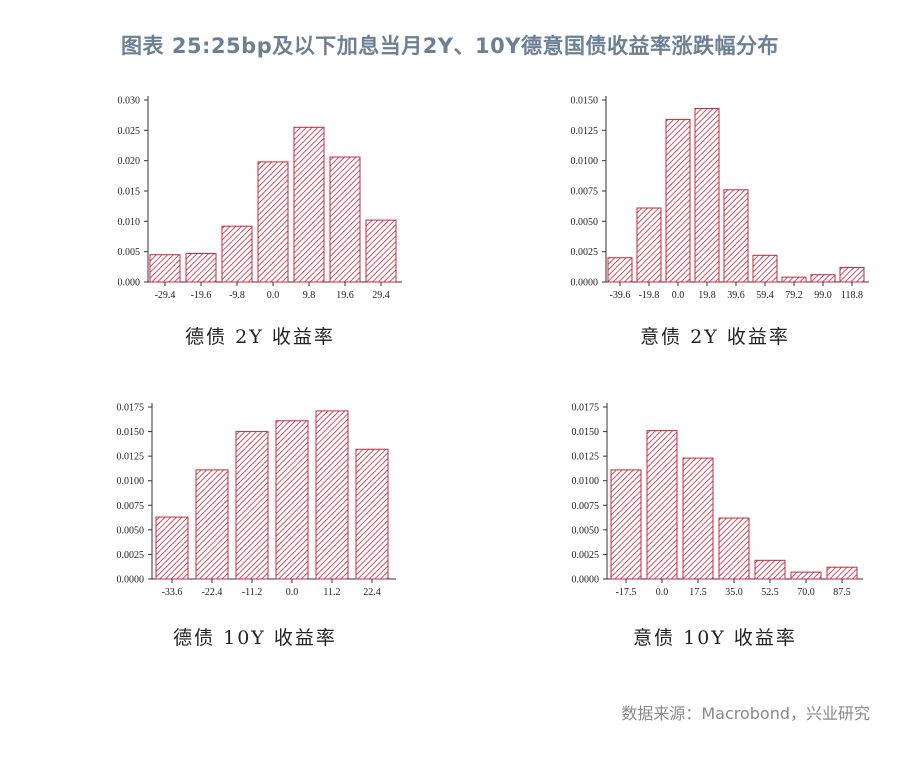 Image resolution: width=900 pixels, height=766 pixels. Describe the element at coordinates (129, 161) in the screenshot. I see `y-tick-label: 0.020` at that location.